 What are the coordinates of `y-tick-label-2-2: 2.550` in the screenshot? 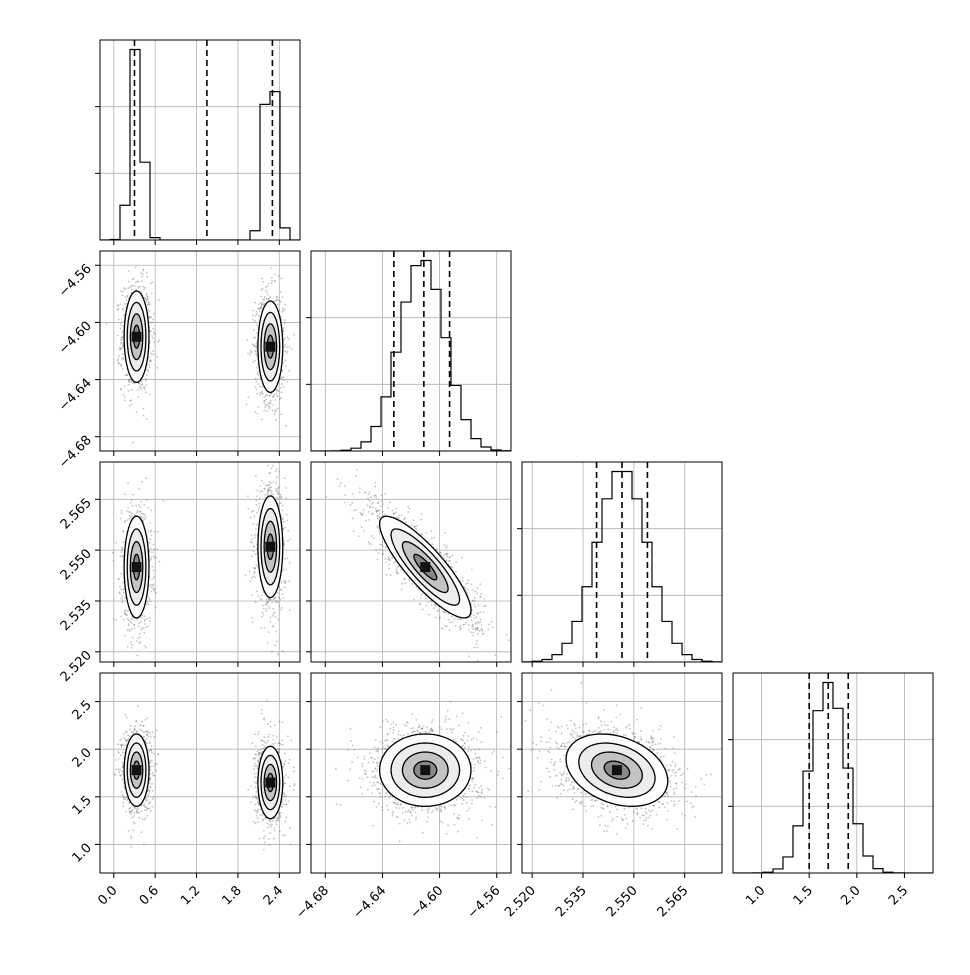 It's located at (76, 564).